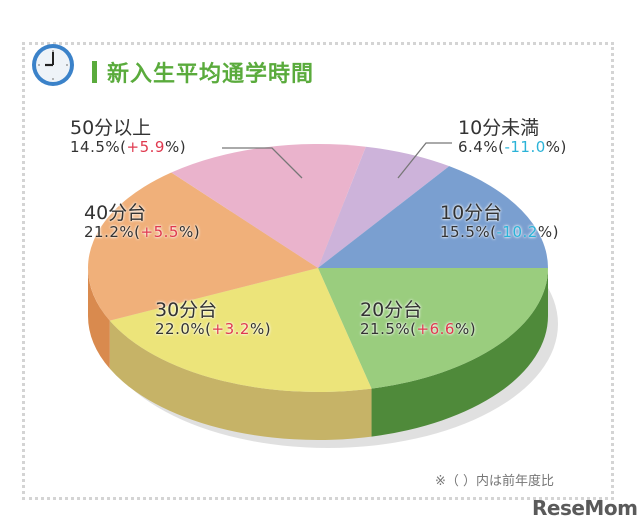 The height and width of the screenshot is (529, 640). I want to click on value-text: 15.5%(-10.2%), so click(499, 231).